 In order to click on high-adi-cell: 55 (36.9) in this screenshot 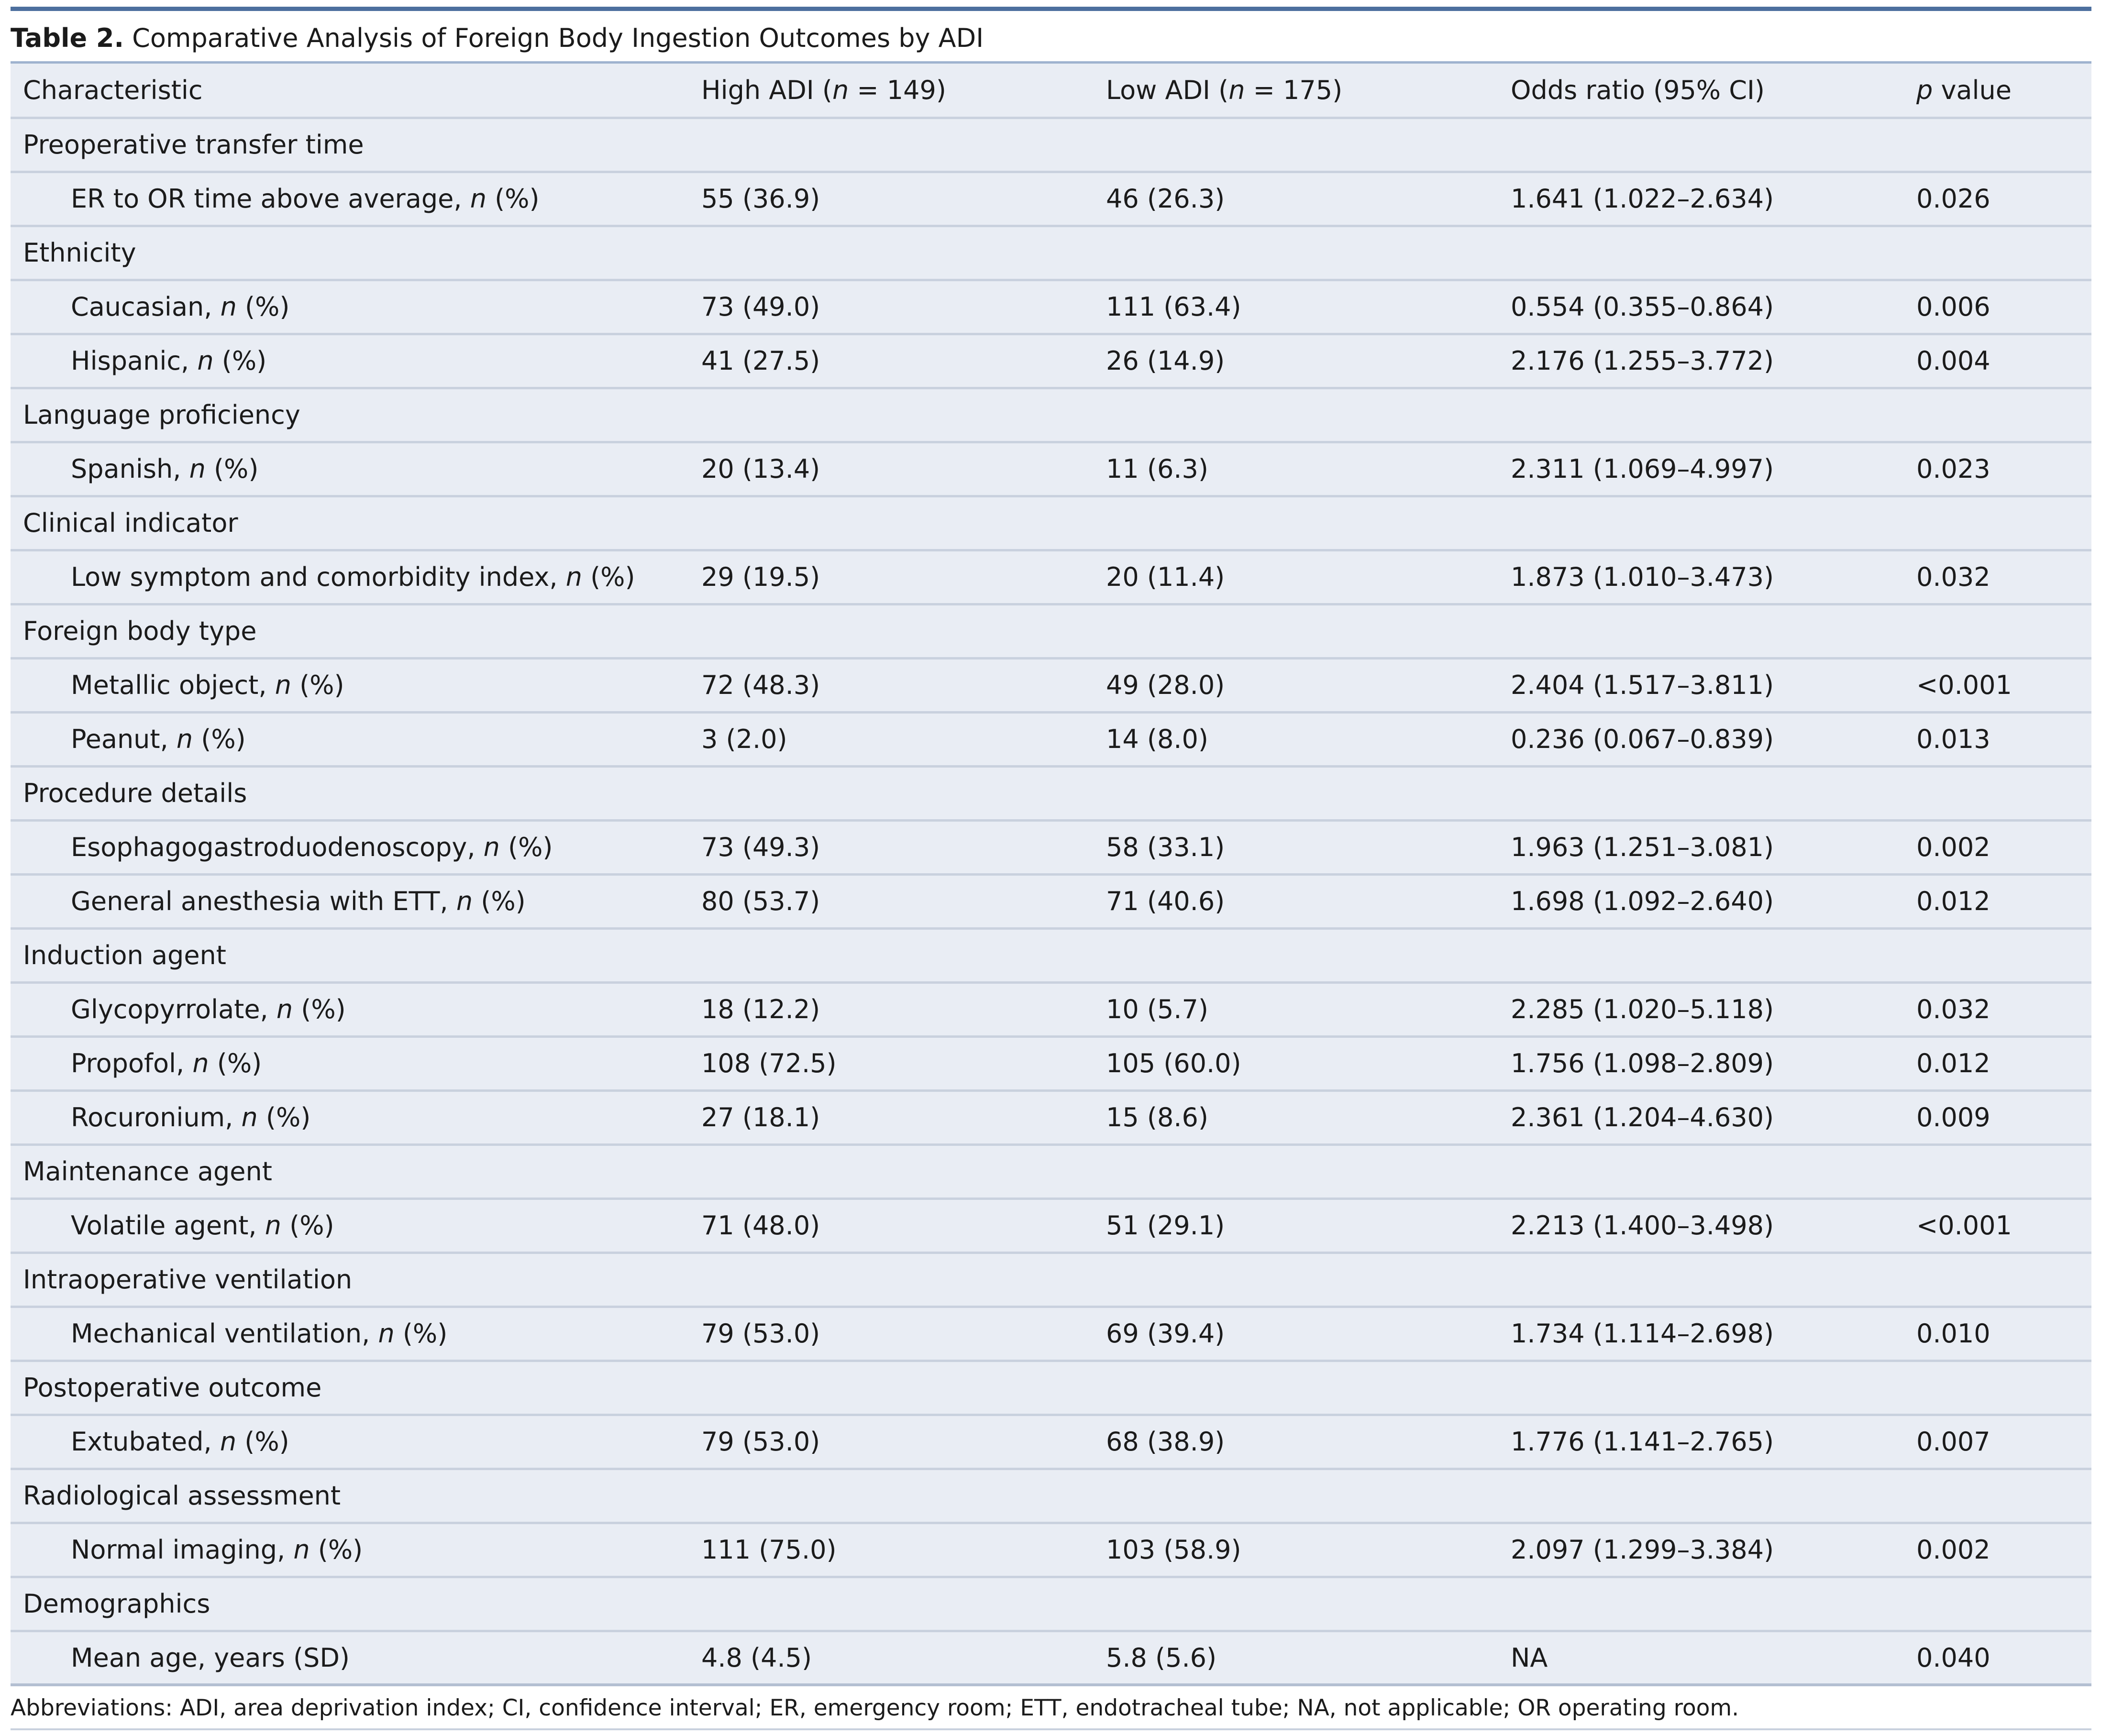, I will do `click(891, 199)`.